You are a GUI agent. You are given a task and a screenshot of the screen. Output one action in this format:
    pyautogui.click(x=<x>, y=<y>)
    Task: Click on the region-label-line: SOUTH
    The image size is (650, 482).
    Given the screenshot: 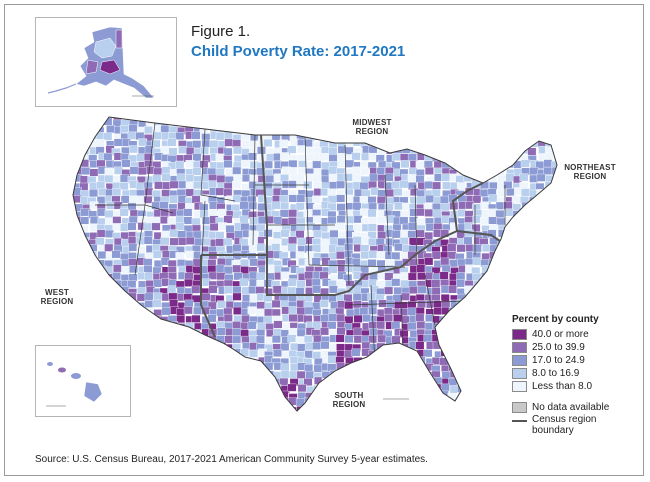 What is the action you would take?
    pyautogui.click(x=349, y=395)
    